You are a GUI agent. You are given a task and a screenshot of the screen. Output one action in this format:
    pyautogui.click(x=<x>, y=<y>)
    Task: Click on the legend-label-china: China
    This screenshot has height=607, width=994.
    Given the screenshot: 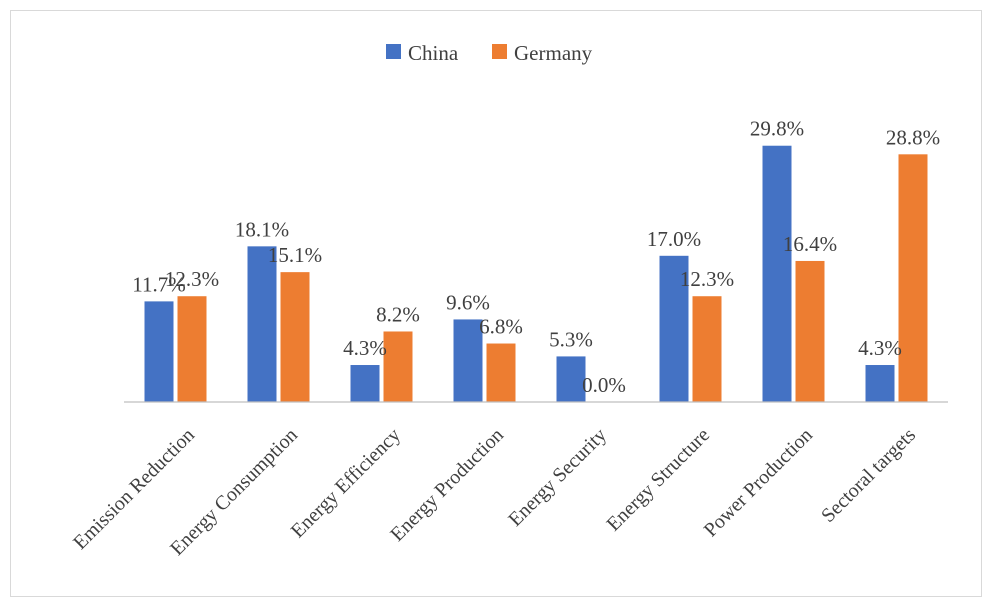 What is the action you would take?
    pyautogui.click(x=433, y=53)
    